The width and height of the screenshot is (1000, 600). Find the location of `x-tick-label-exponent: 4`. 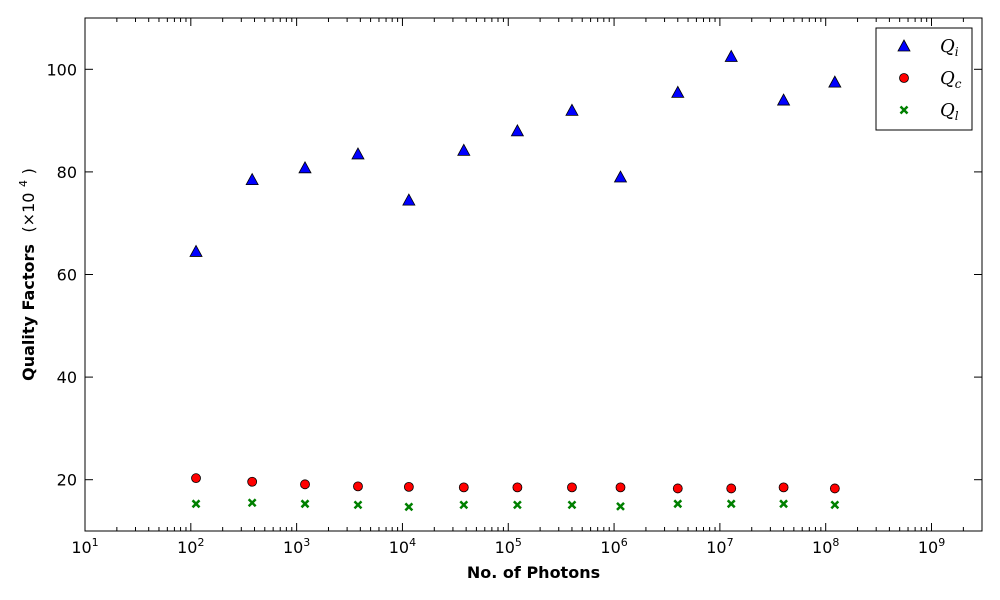

x-tick-label-exponent: 4 is located at coordinates (412, 542).